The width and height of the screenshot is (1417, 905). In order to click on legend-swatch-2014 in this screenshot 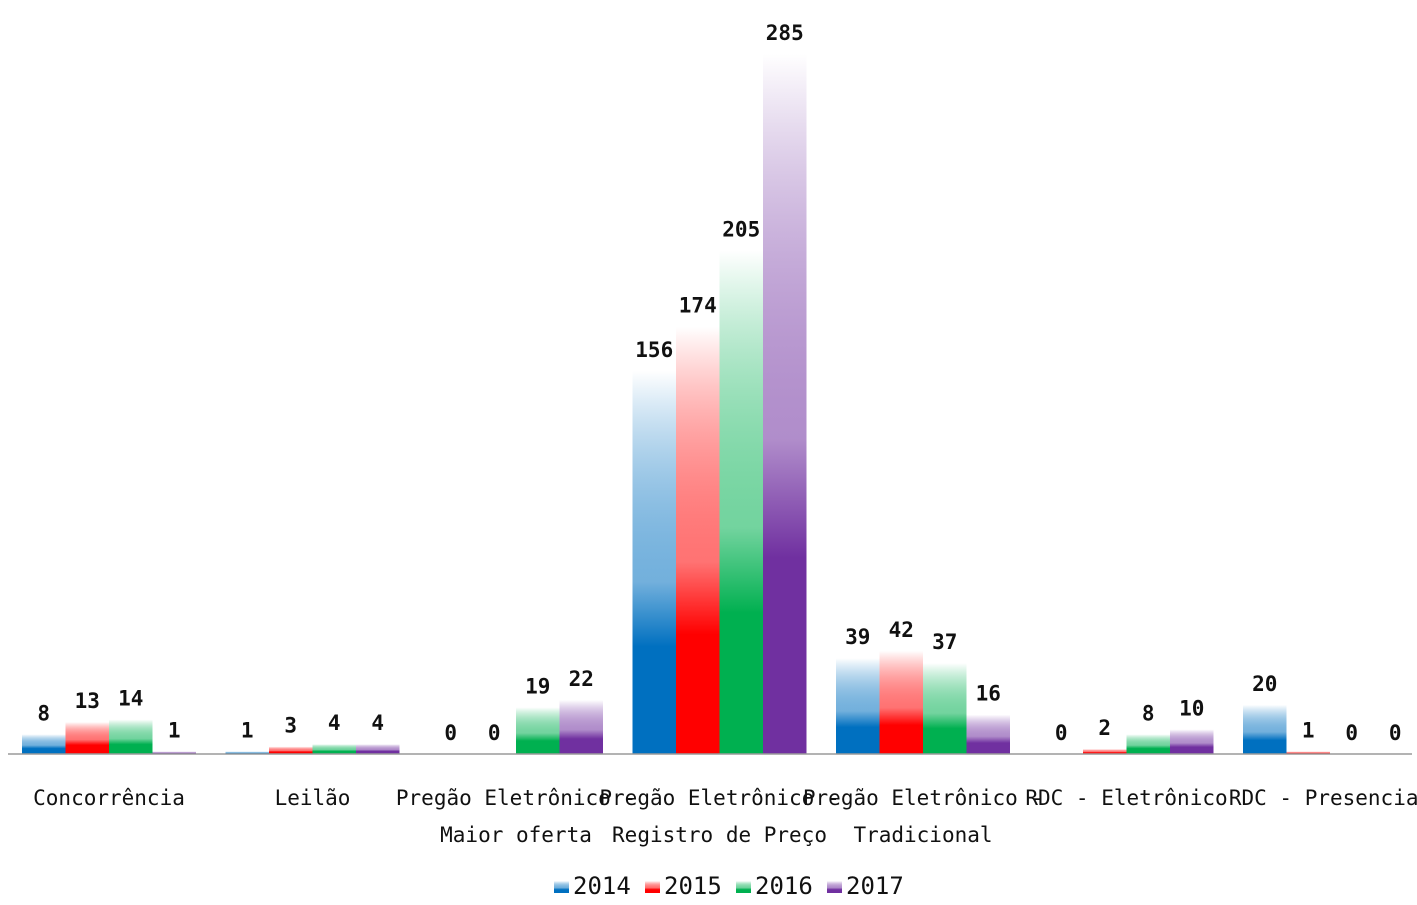, I will do `click(561, 887)`.